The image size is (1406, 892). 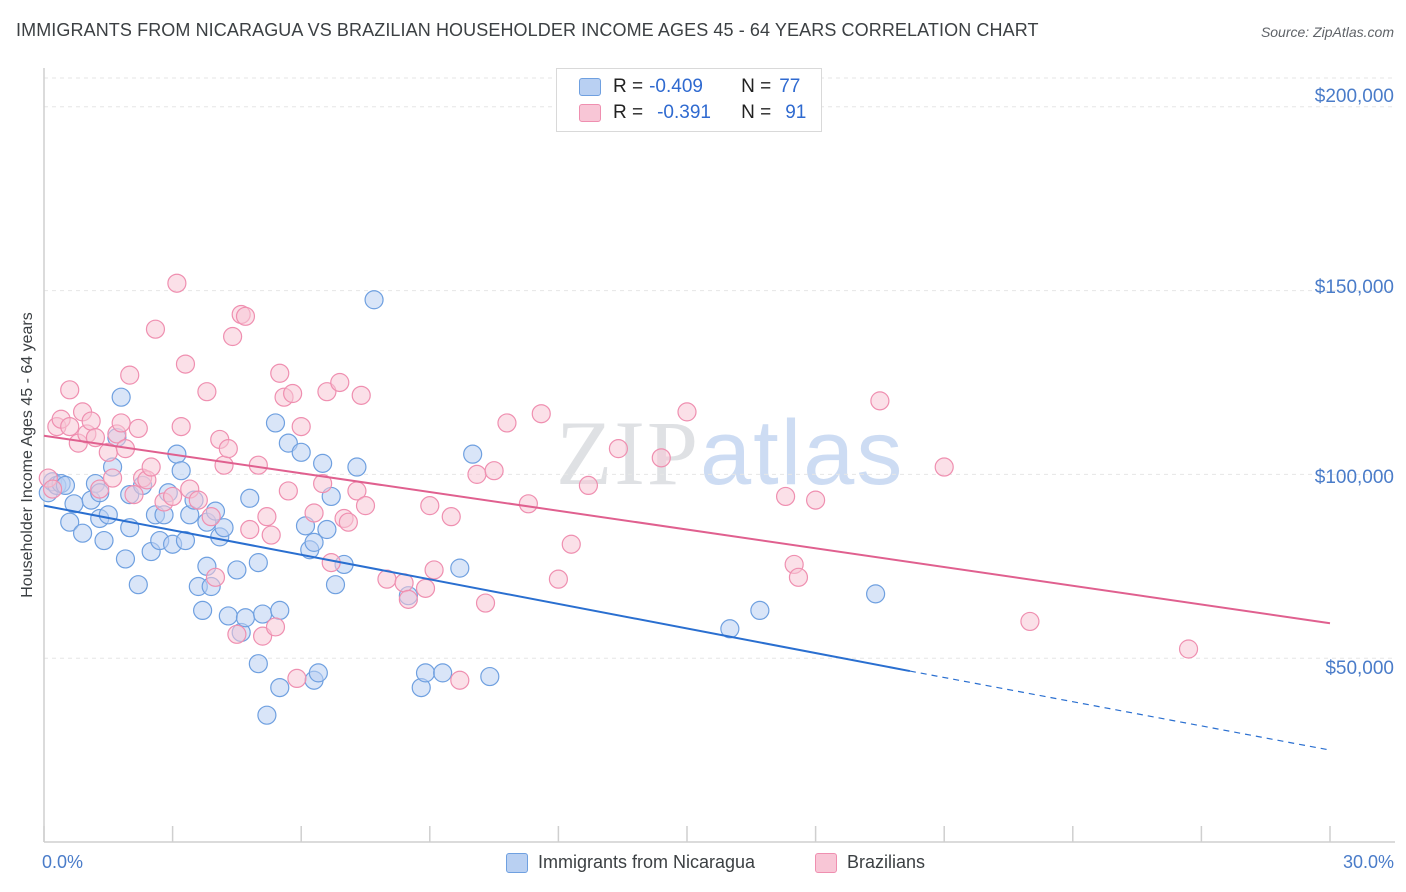 I want to click on bottom-legend-label: Brazilians, so click(x=886, y=862).